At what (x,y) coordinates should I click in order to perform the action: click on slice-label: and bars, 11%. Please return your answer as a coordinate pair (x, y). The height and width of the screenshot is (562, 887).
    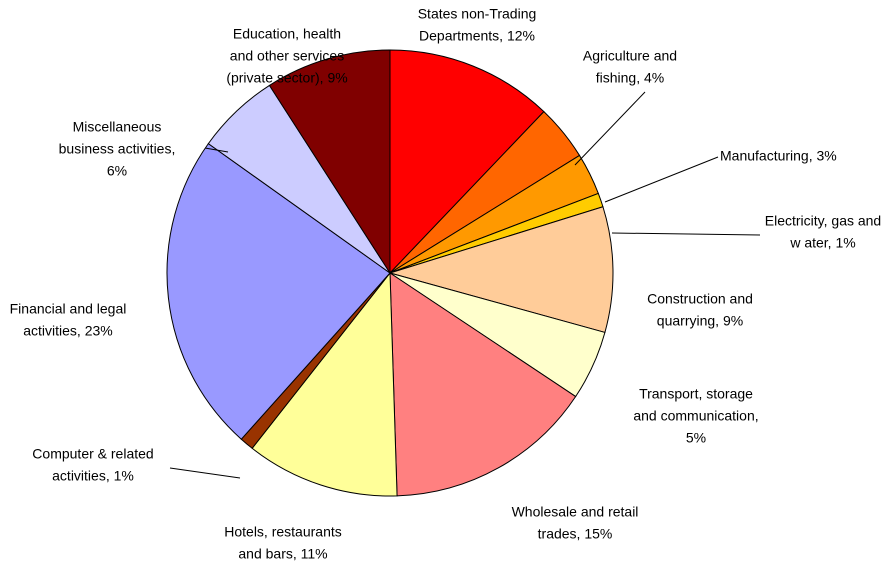
    Looking at the image, I should click on (282, 554).